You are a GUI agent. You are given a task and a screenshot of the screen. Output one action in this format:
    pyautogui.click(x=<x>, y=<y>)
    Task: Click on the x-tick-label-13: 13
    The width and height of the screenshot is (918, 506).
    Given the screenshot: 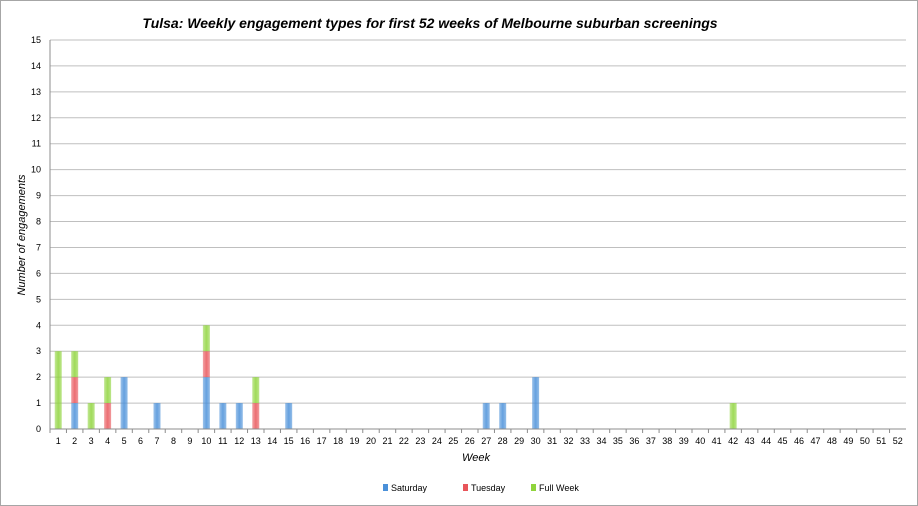 What is the action you would take?
    pyautogui.click(x=256, y=441)
    